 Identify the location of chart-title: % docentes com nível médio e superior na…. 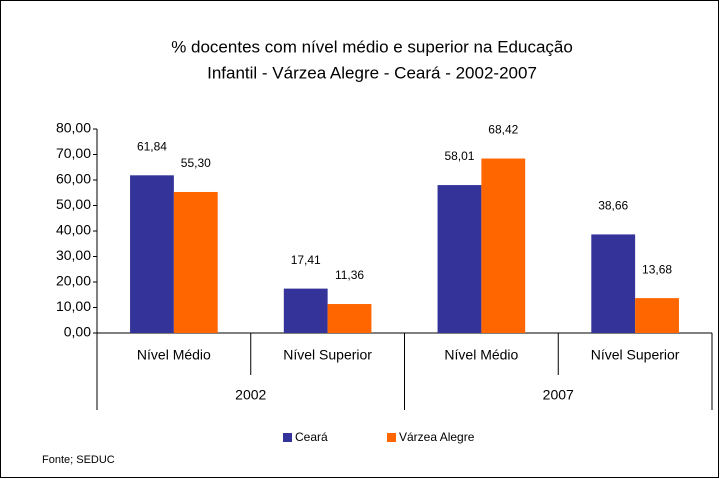
(372, 46).